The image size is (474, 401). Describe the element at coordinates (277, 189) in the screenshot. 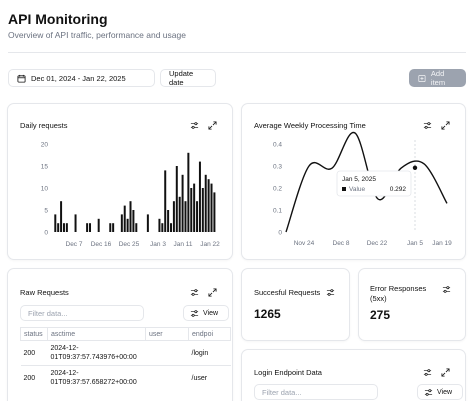

I see `y-tick-label: 0.2` at that location.